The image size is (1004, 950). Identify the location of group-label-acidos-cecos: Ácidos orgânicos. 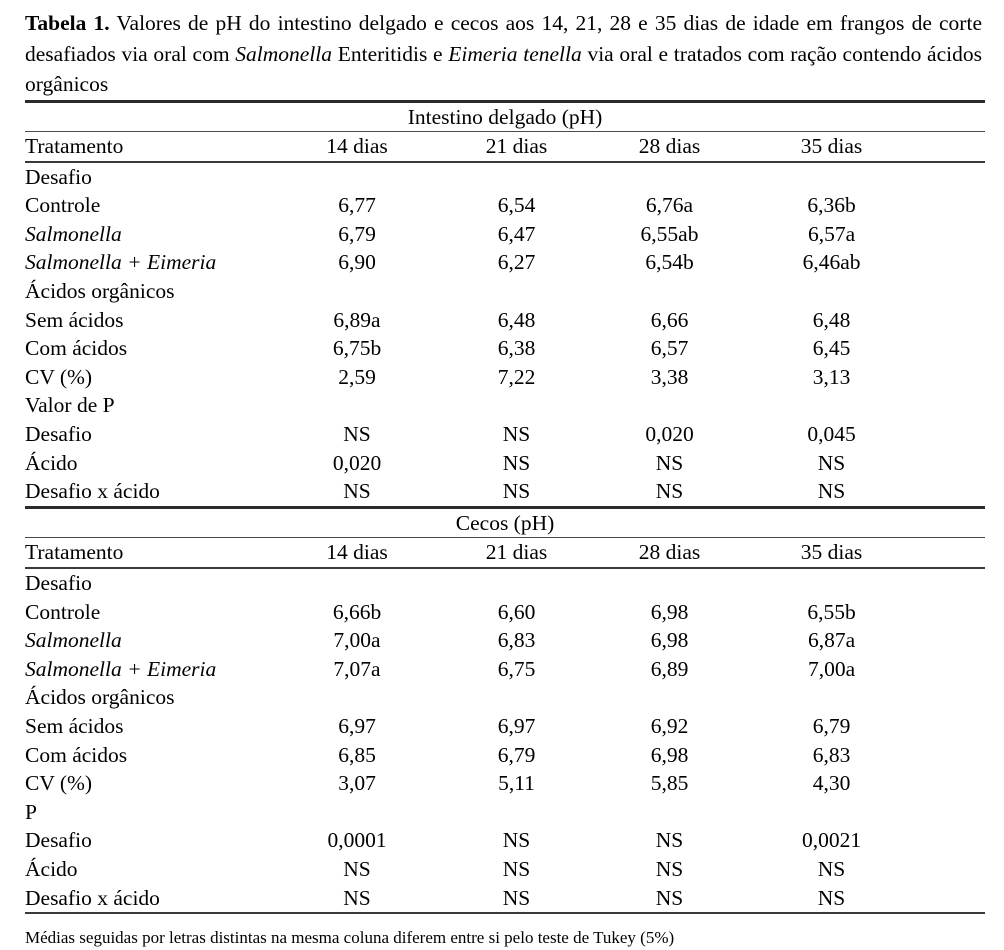
(100, 697).